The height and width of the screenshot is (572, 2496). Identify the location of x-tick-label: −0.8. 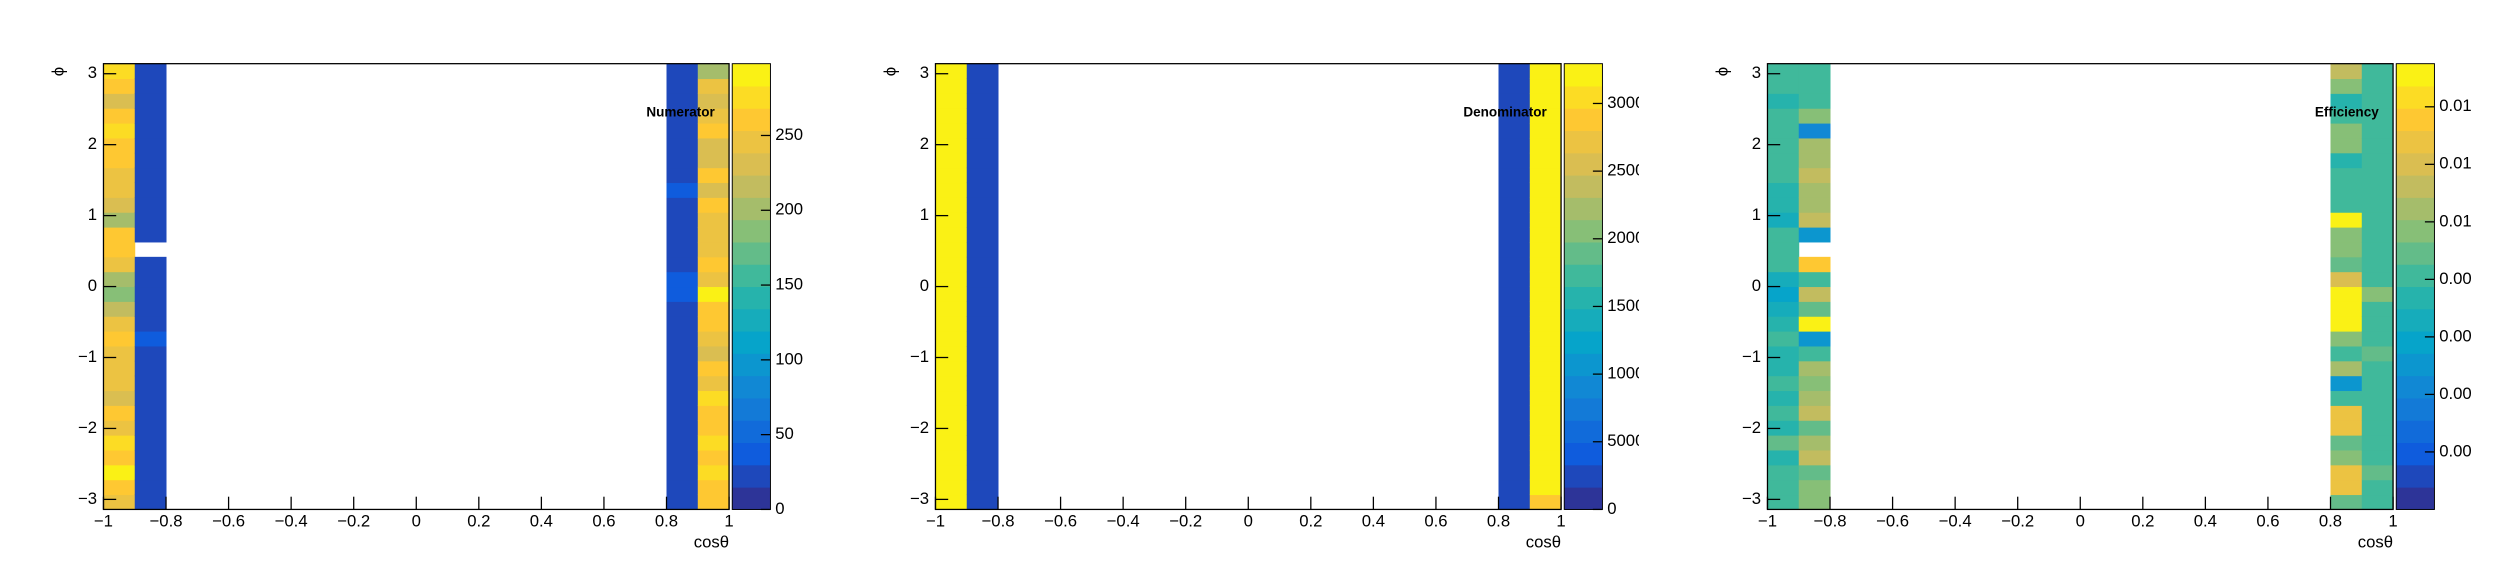
(998, 521).